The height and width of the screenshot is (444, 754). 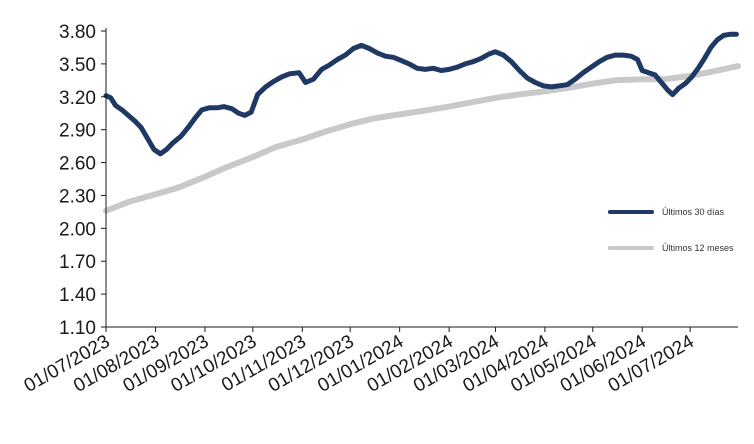 I want to click on y-tick-label: 1.40, so click(x=77, y=295).